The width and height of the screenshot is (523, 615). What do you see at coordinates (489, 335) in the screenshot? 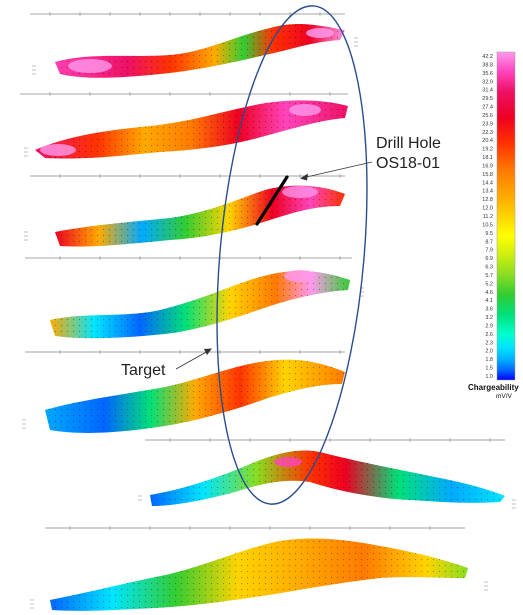
I see `colorbar-tick-label: 2.6` at bounding box center [489, 335].